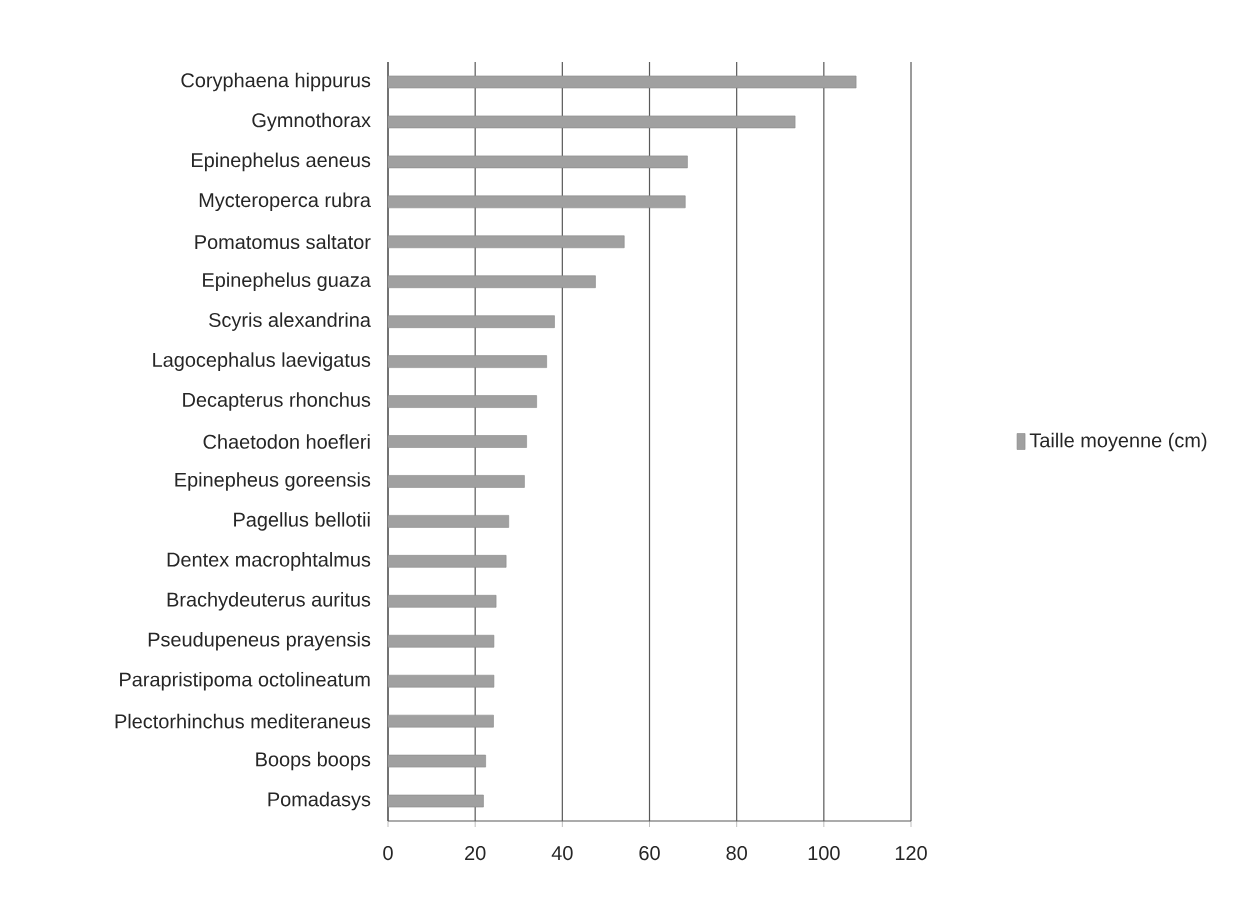 The image size is (1233, 900). Describe the element at coordinates (736, 853) in the screenshot. I see `x-tick-label: 80` at that location.